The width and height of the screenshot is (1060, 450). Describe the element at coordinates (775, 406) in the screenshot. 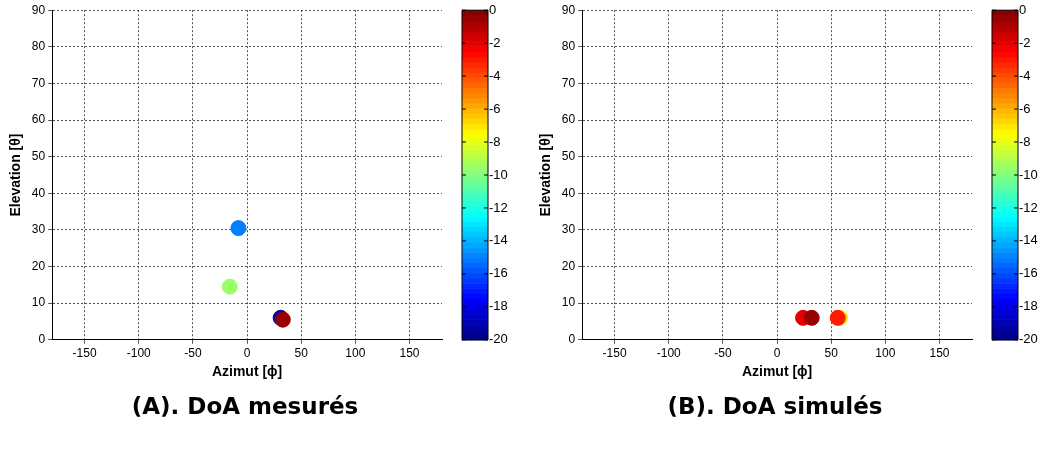

I see `text: (B). DoA simulés` at that location.